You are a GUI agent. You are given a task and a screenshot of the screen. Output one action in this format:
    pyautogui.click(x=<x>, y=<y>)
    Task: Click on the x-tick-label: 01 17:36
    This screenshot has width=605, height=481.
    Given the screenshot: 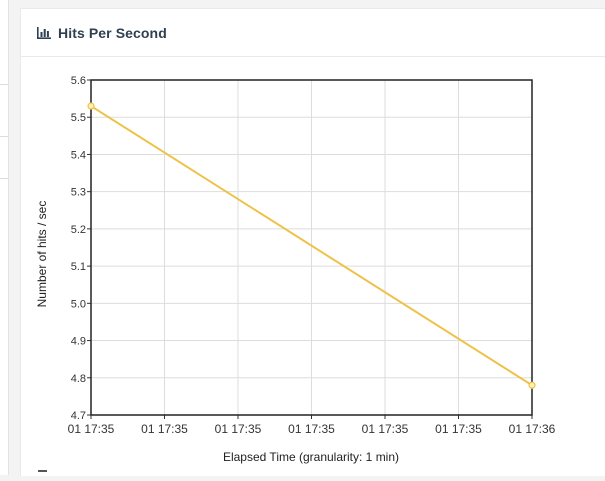 What is the action you would take?
    pyautogui.click(x=532, y=429)
    